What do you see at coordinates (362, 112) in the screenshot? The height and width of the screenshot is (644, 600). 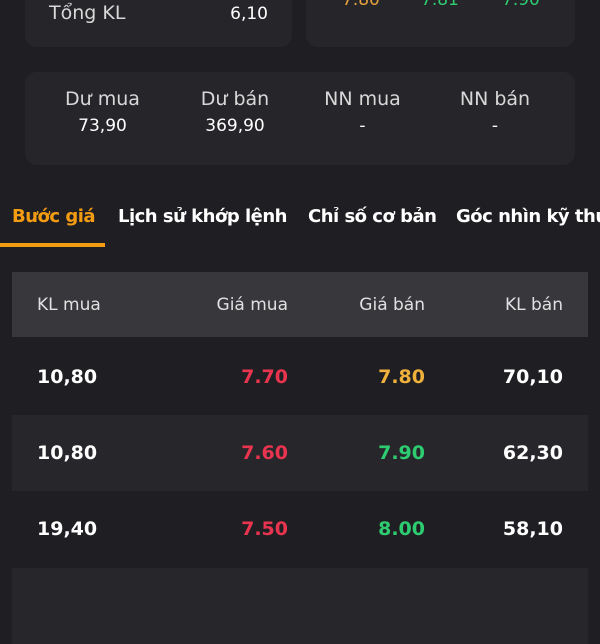 I see `stat-nn-mua: NN mua -` at bounding box center [362, 112].